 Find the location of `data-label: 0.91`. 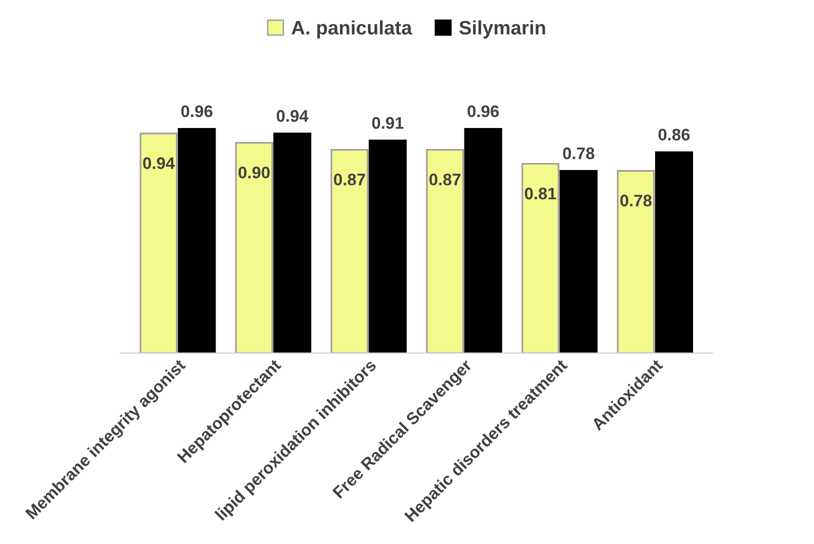

data-label: 0.91 is located at coordinates (388, 123).